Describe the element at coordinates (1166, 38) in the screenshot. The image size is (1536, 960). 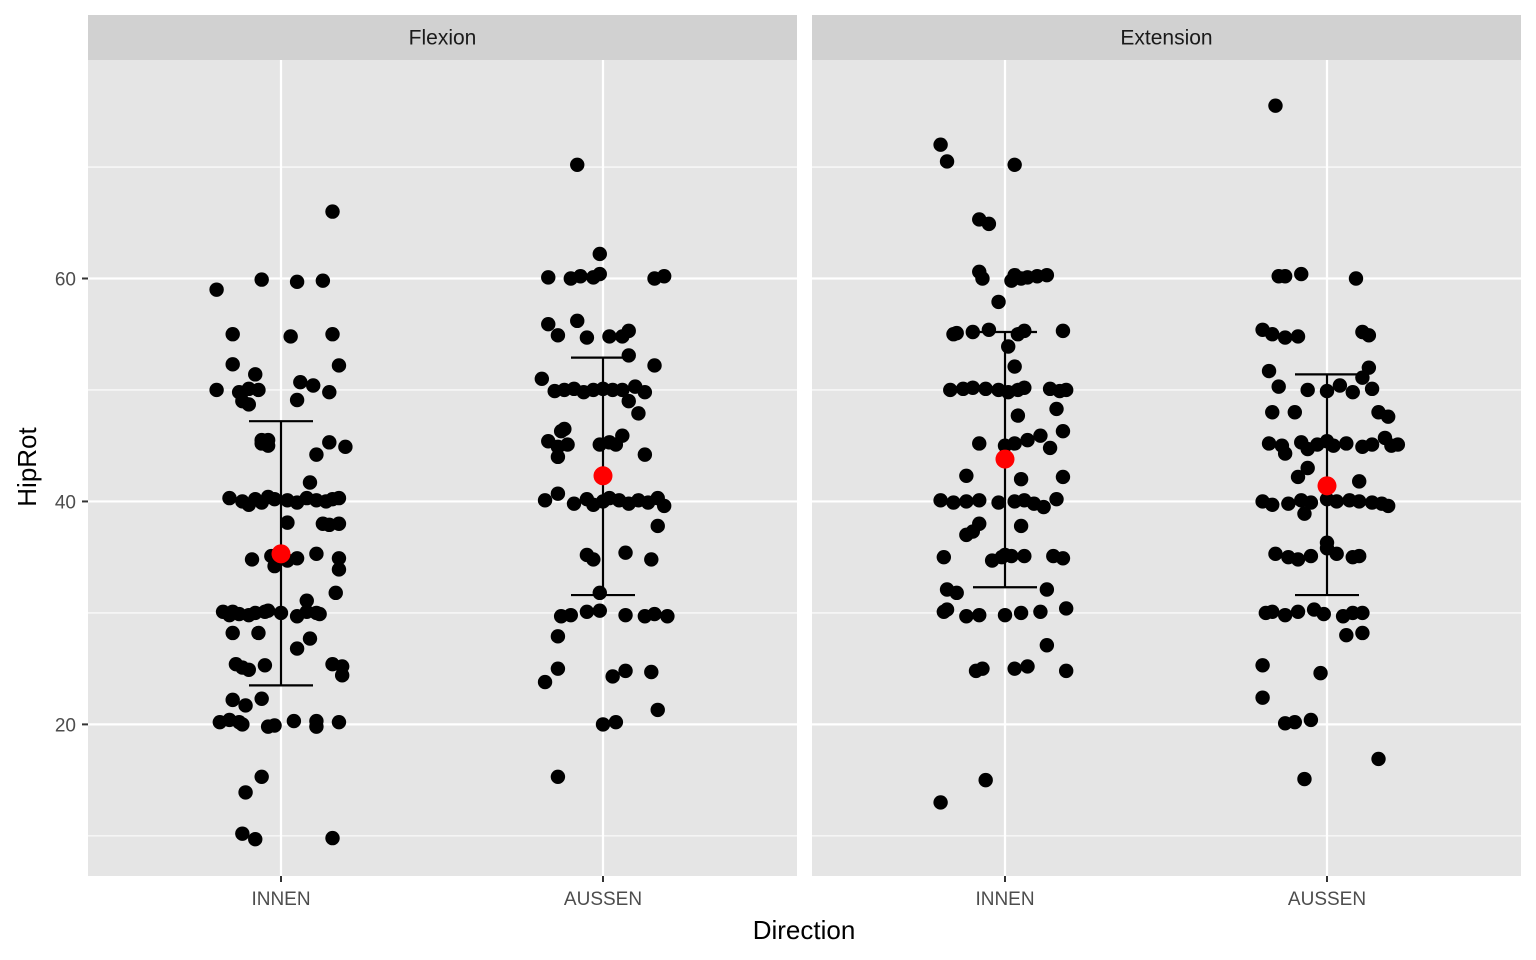
I see `facet-label: Extension` at that location.